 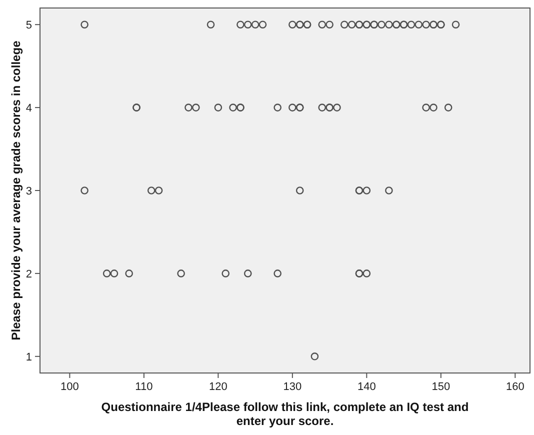 I want to click on x-tick-label: 160, so click(x=515, y=387).